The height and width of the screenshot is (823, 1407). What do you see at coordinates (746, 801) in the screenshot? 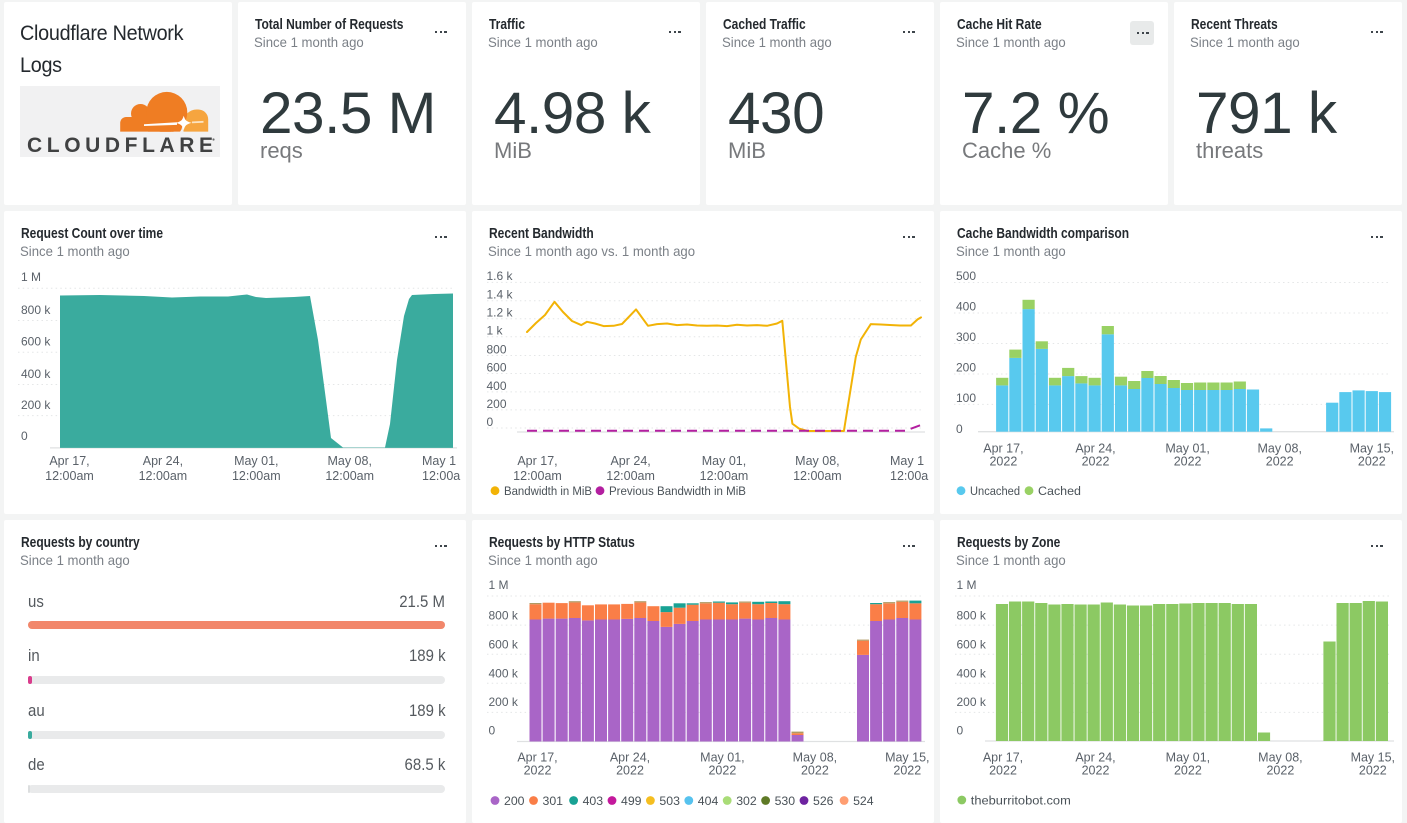
I see `svg-text: 302` at bounding box center [746, 801].